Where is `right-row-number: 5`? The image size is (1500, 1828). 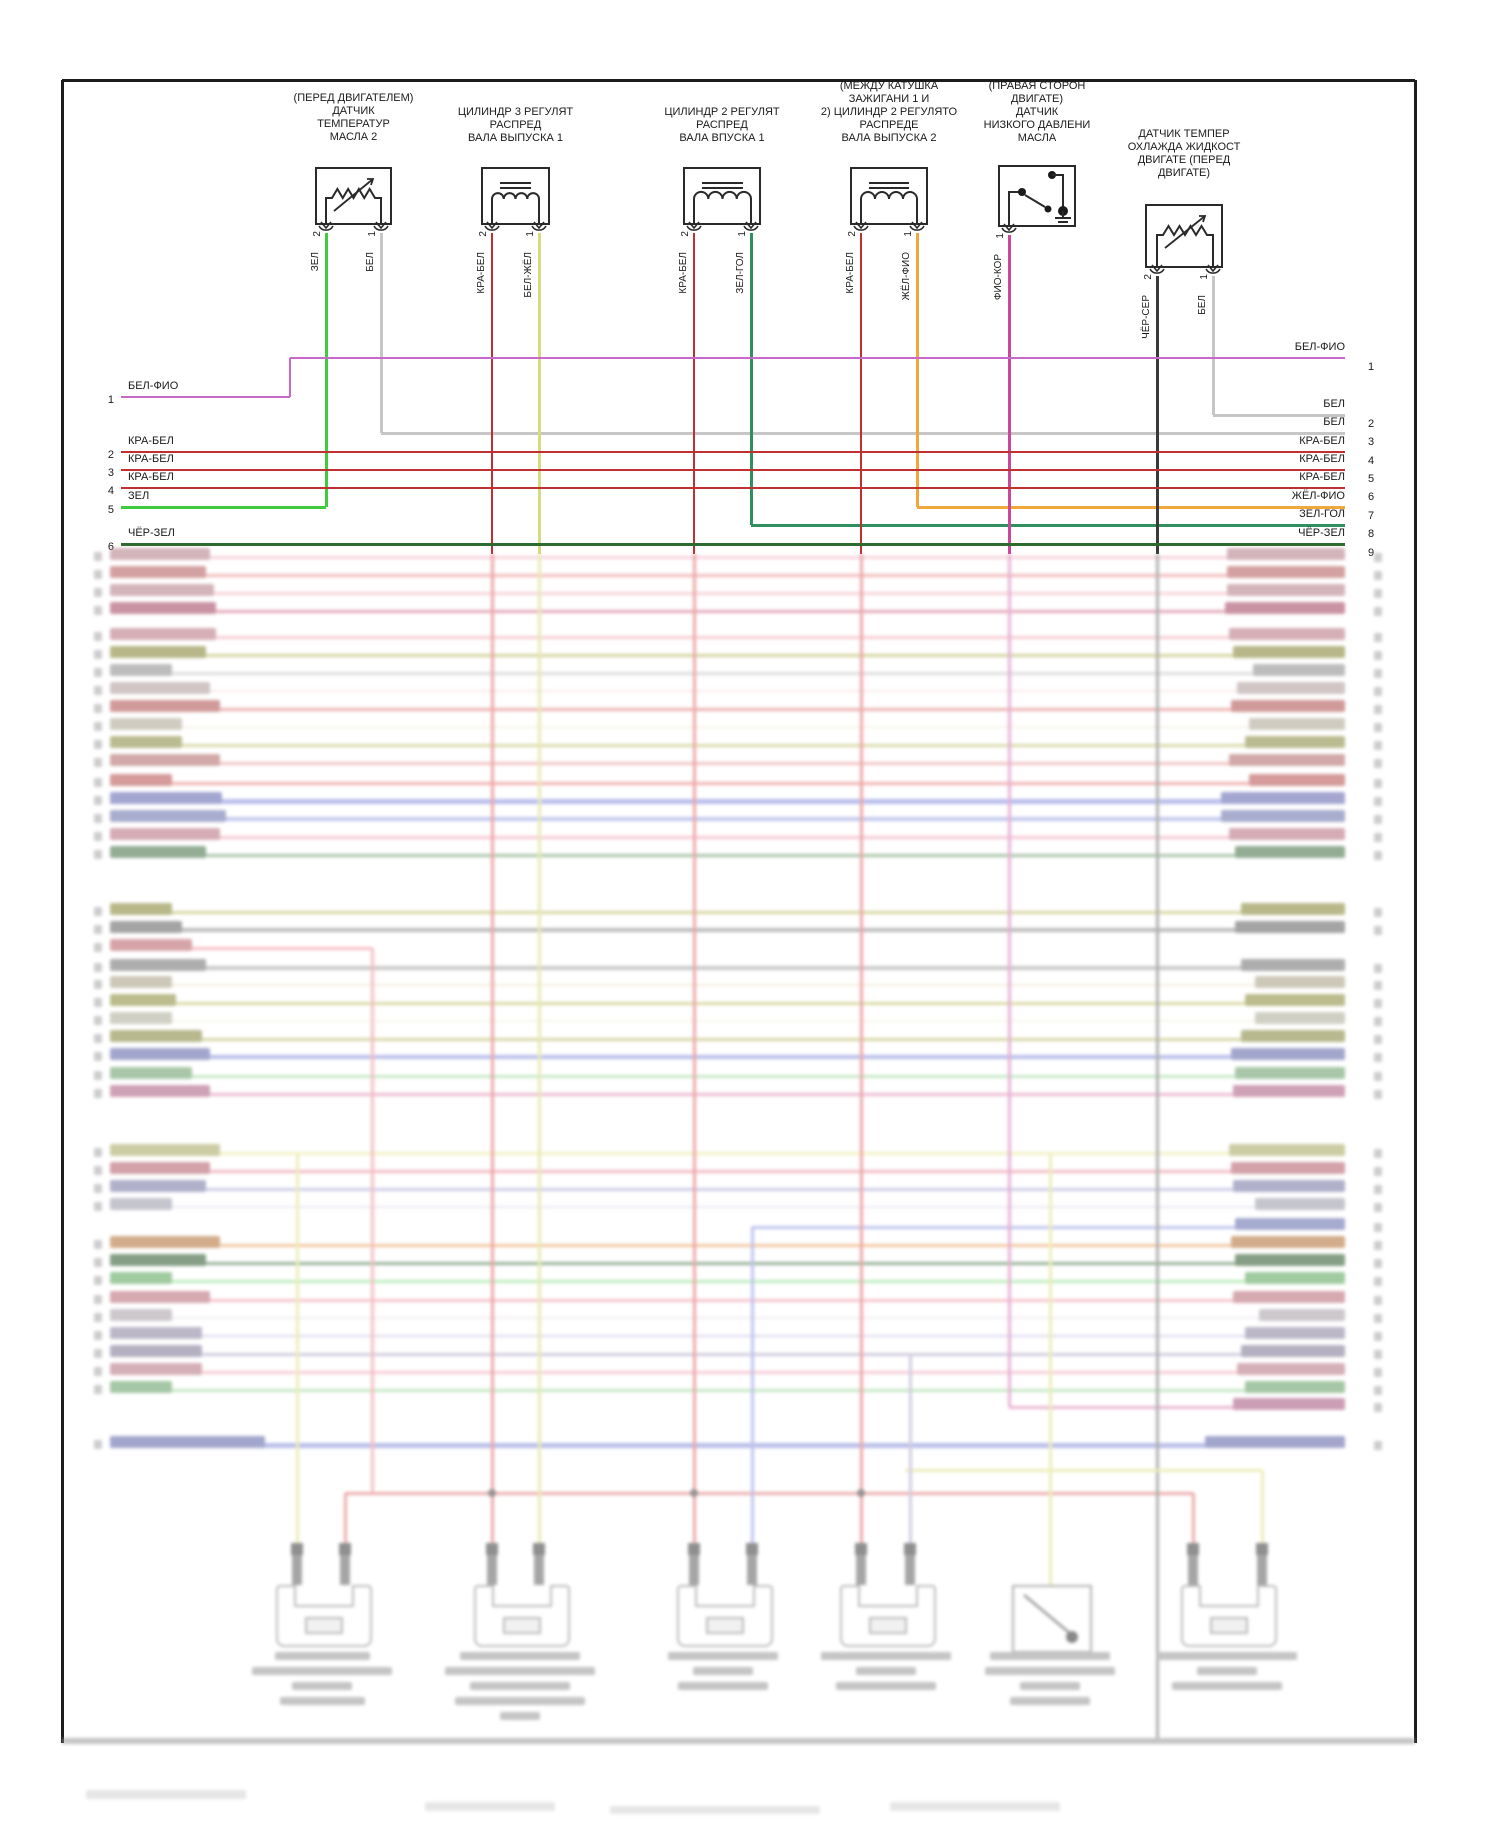
right-row-number: 5 is located at coordinates (1371, 479).